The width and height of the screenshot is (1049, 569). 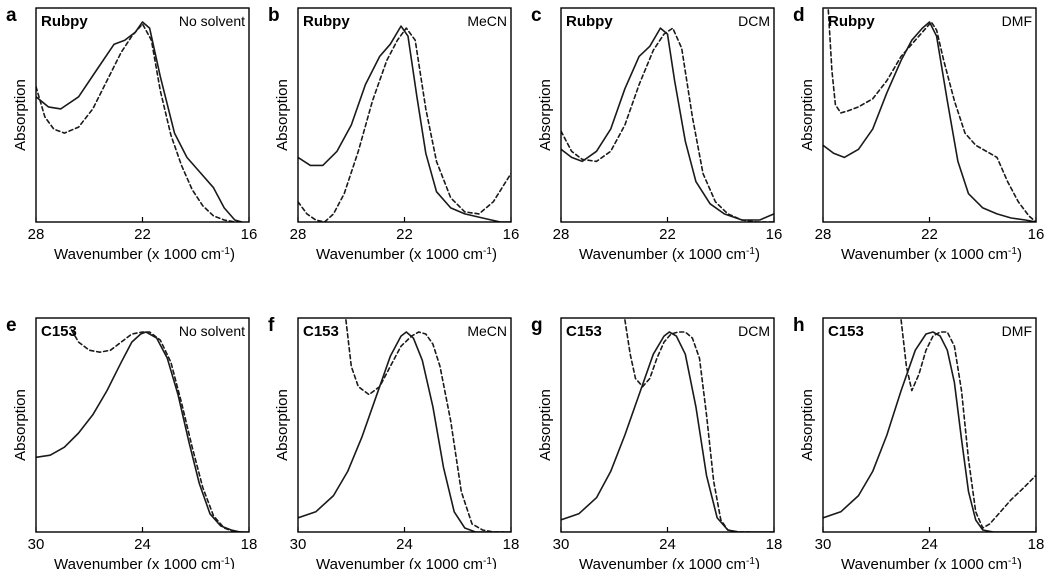 I want to click on chart-f-series-solid, so click(x=404, y=431).